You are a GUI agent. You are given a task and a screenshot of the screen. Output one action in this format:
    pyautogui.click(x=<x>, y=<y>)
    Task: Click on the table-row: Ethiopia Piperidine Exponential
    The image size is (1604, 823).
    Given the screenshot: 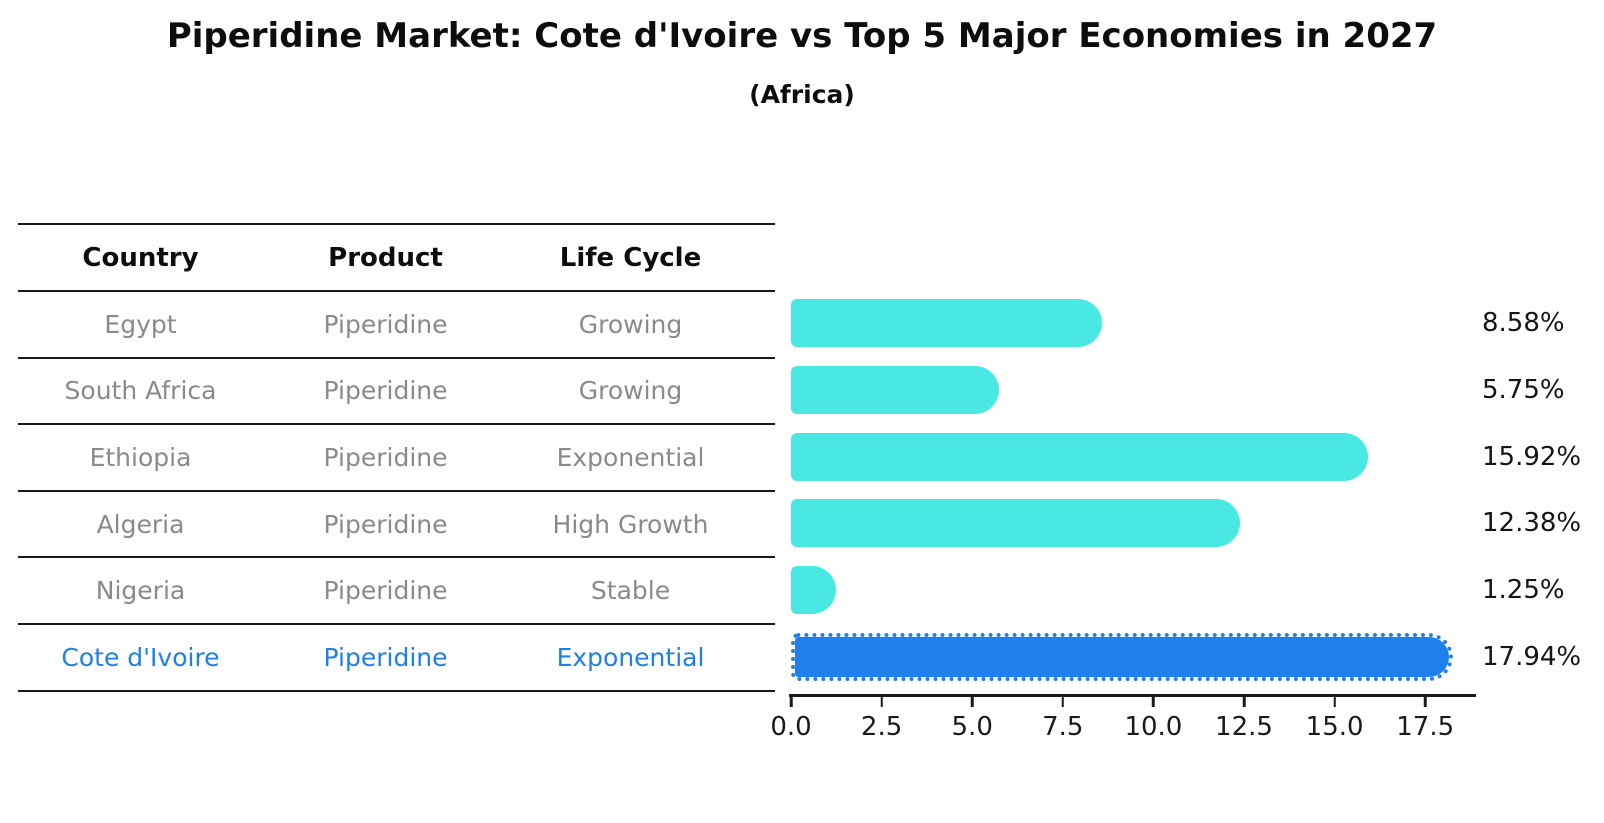 What is the action you would take?
    pyautogui.click(x=396, y=458)
    